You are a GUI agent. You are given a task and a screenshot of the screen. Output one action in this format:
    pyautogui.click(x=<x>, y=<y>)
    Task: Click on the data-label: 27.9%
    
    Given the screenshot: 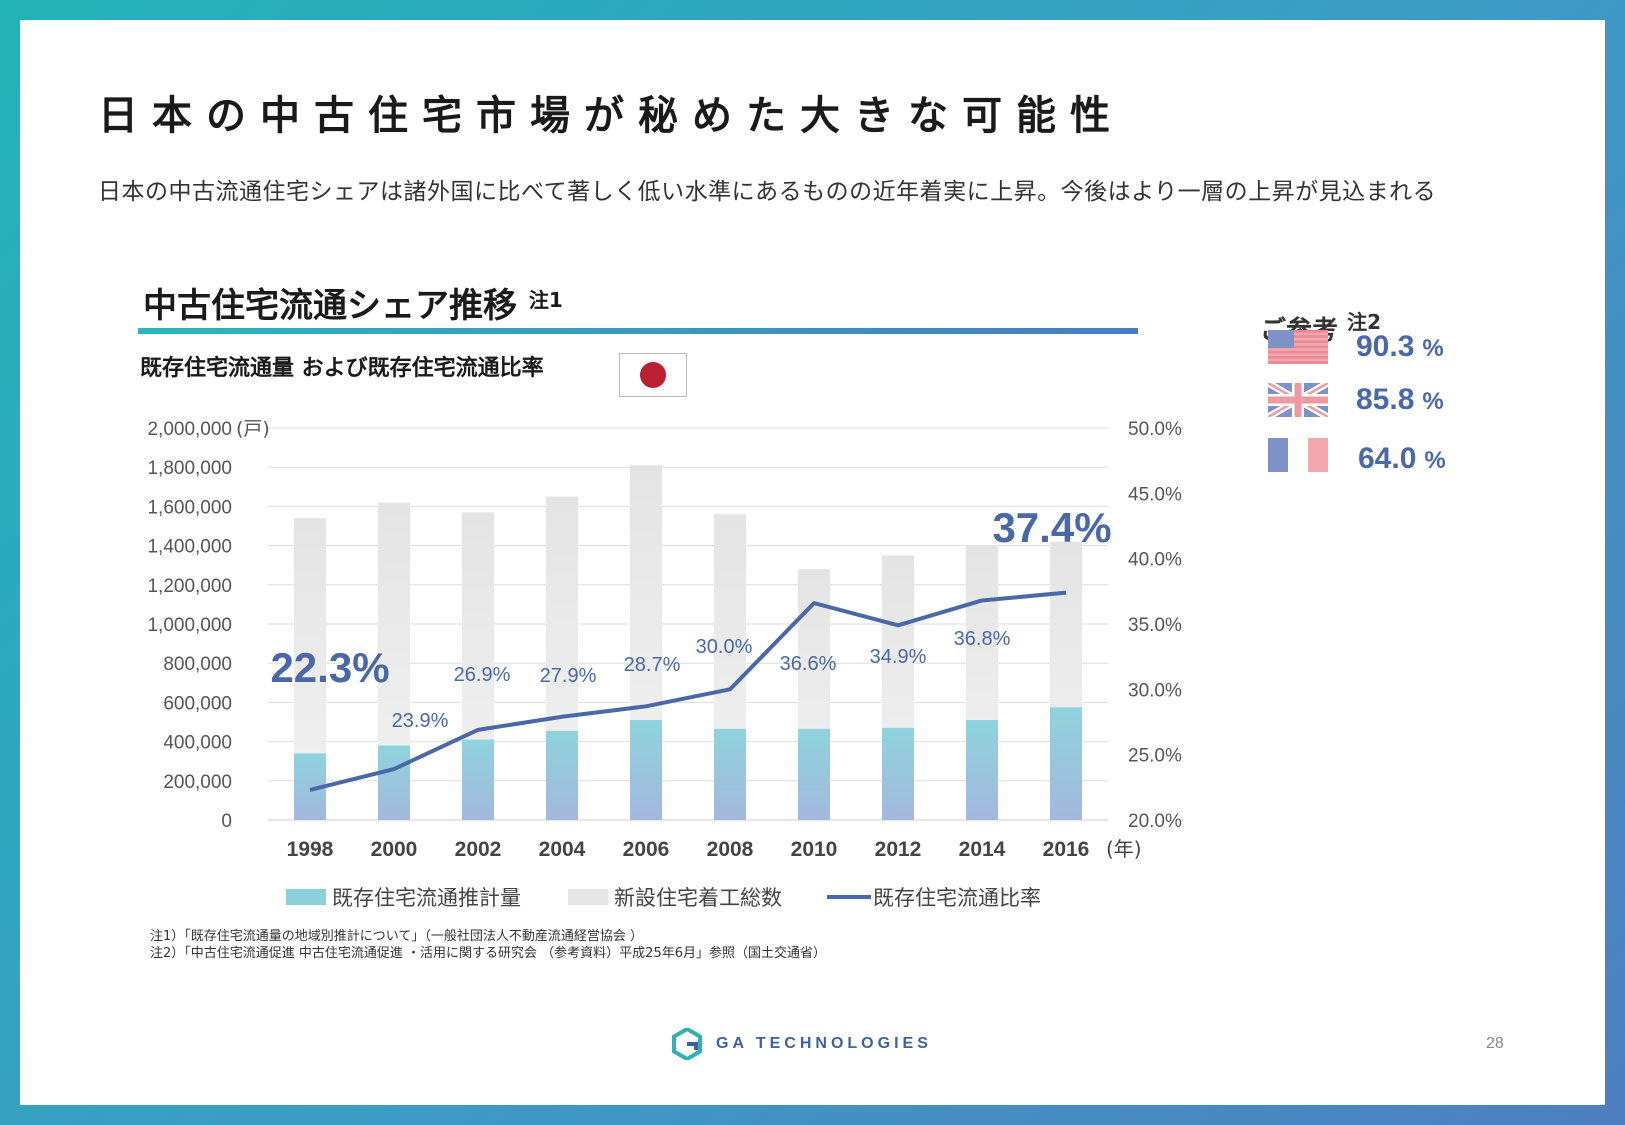 What is the action you would take?
    pyautogui.click(x=568, y=676)
    